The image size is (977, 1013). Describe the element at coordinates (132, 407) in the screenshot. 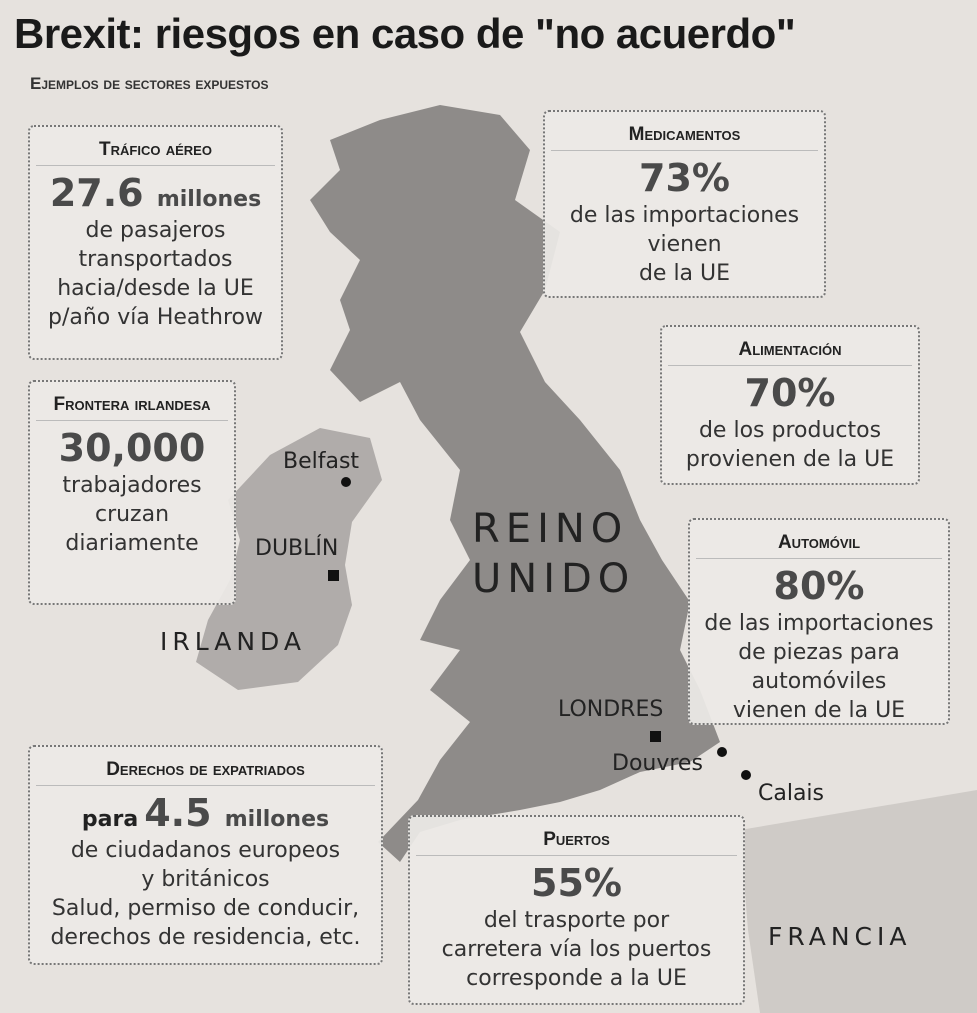

I see `box-heading: Frontera irlandesa` at that location.